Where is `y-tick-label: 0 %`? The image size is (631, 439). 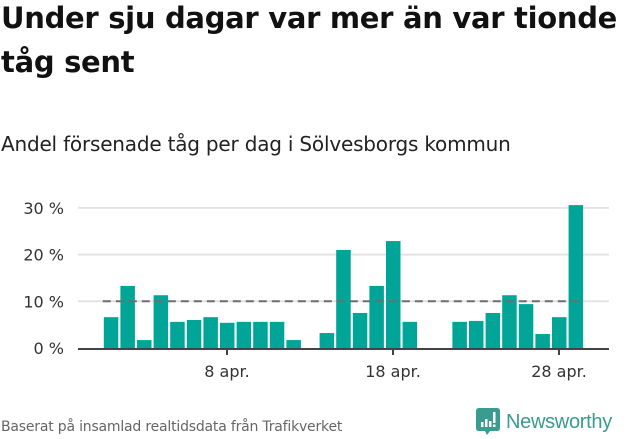 y-tick-label: 0 % is located at coordinates (49, 348).